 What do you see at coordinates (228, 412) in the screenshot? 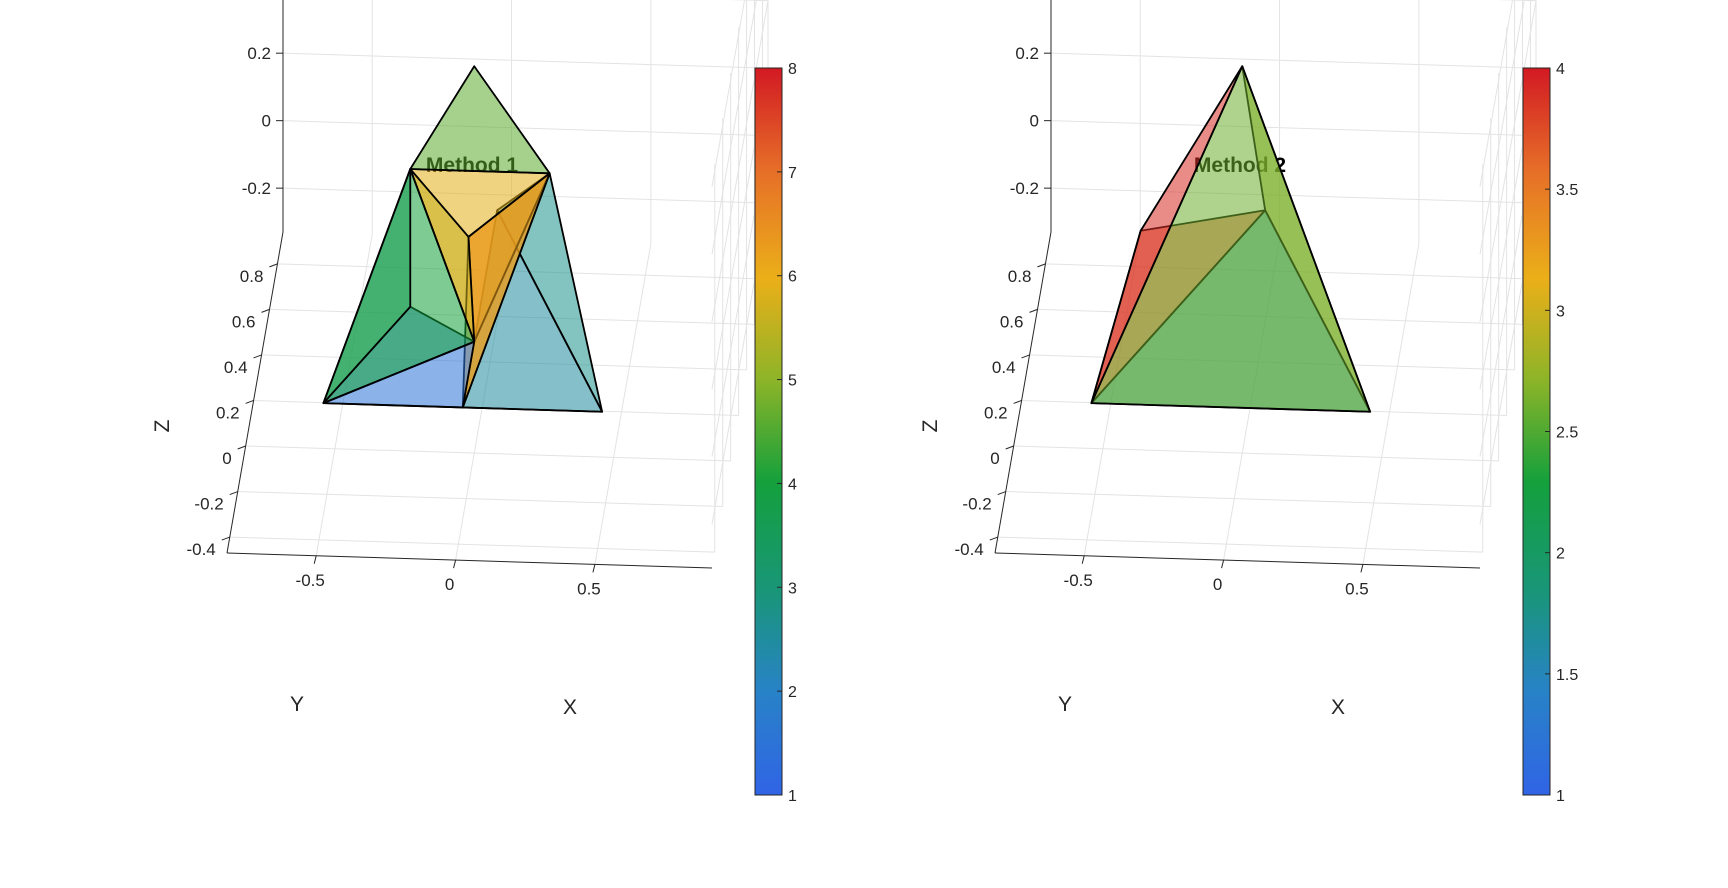
I see `y-tick-label: 0.2` at bounding box center [228, 412].